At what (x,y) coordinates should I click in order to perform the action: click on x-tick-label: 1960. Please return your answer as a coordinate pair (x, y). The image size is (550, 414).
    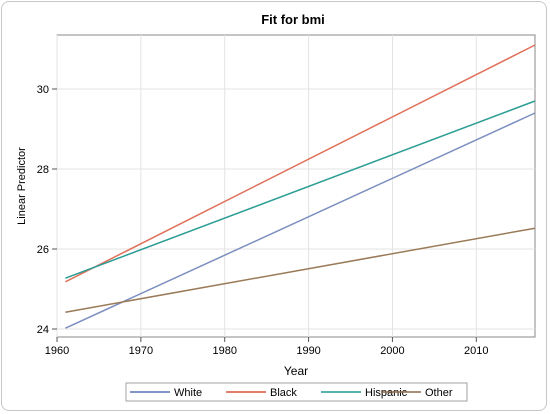
    Looking at the image, I should click on (57, 351).